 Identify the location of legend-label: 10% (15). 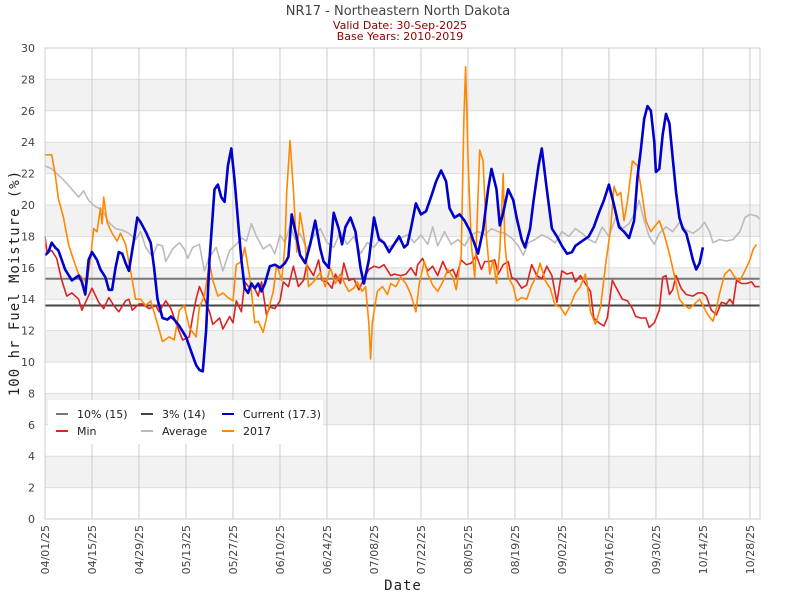
(102, 414).